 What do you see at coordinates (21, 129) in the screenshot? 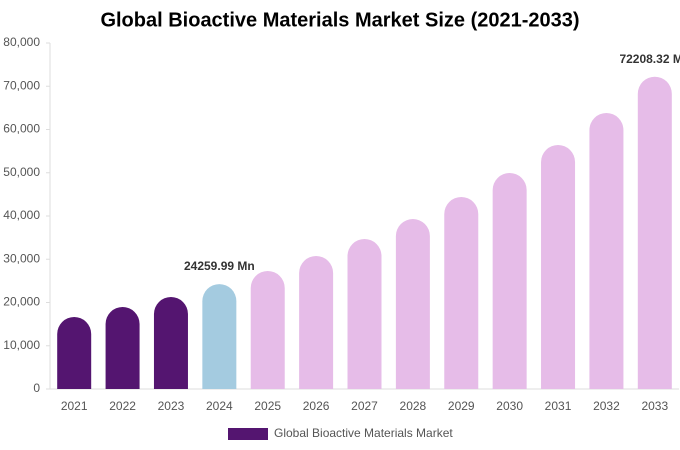
I see `y-tick-label: 60,000` at bounding box center [21, 129].